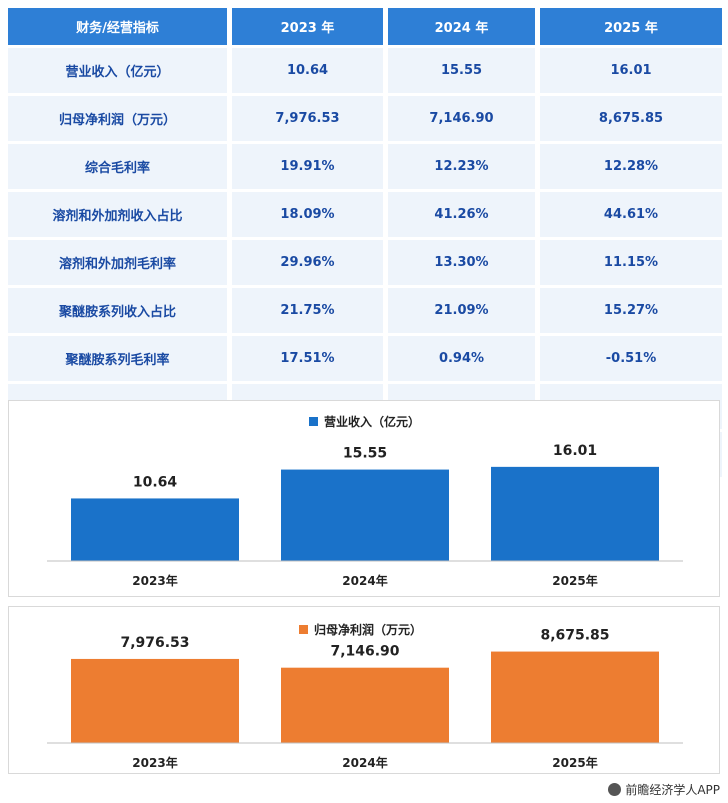 This screenshot has height=803, width=728. I want to click on data-label: 16.01, so click(575, 451).